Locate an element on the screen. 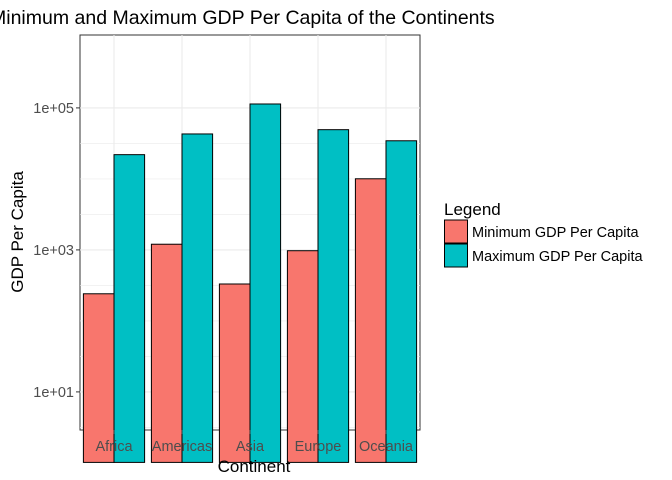 The width and height of the screenshot is (672, 480). bar-americas-max is located at coordinates (197, 298).